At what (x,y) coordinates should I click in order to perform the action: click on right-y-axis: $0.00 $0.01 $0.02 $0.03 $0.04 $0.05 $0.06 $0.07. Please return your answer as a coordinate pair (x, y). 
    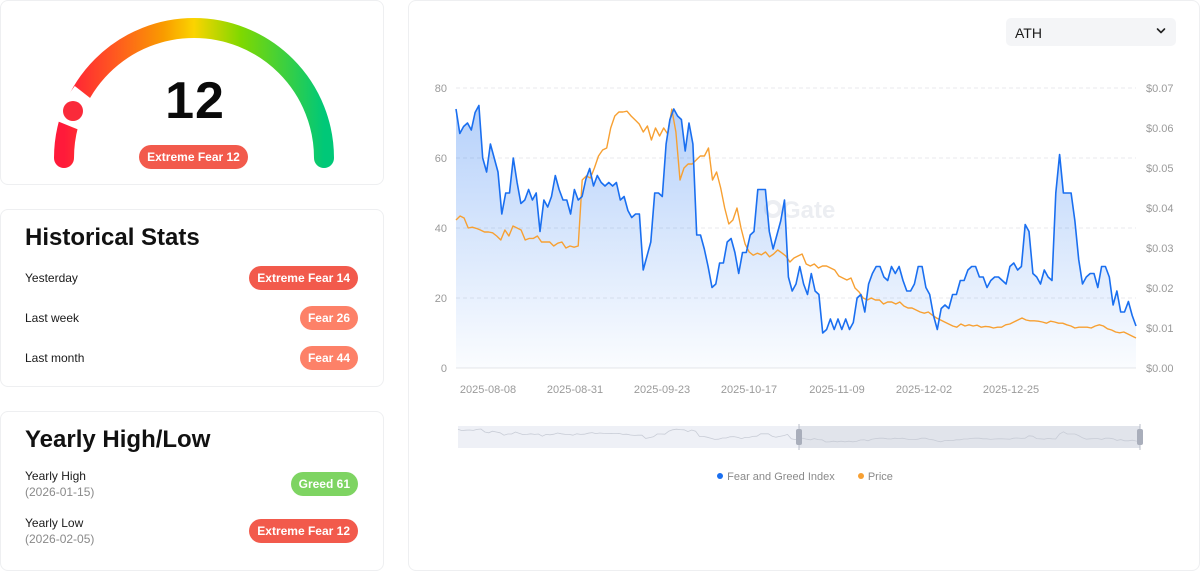
    Looking at the image, I should click on (1160, 229).